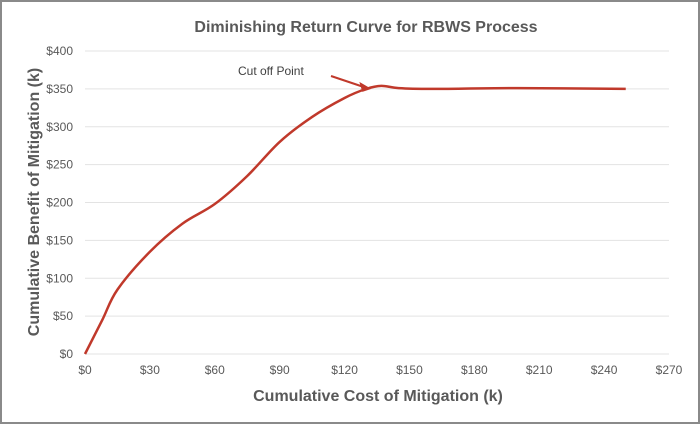  I want to click on annotation-arrow, so click(348, 82).